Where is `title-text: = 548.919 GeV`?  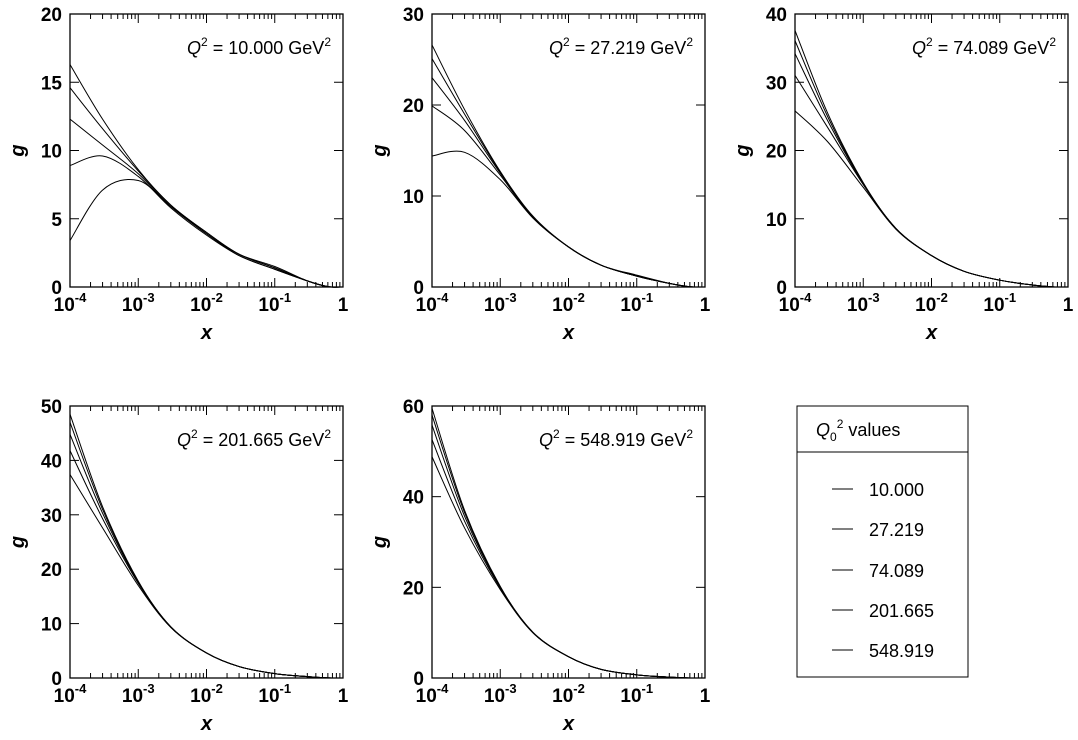
title-text: = 548.919 GeV is located at coordinates (623, 440).